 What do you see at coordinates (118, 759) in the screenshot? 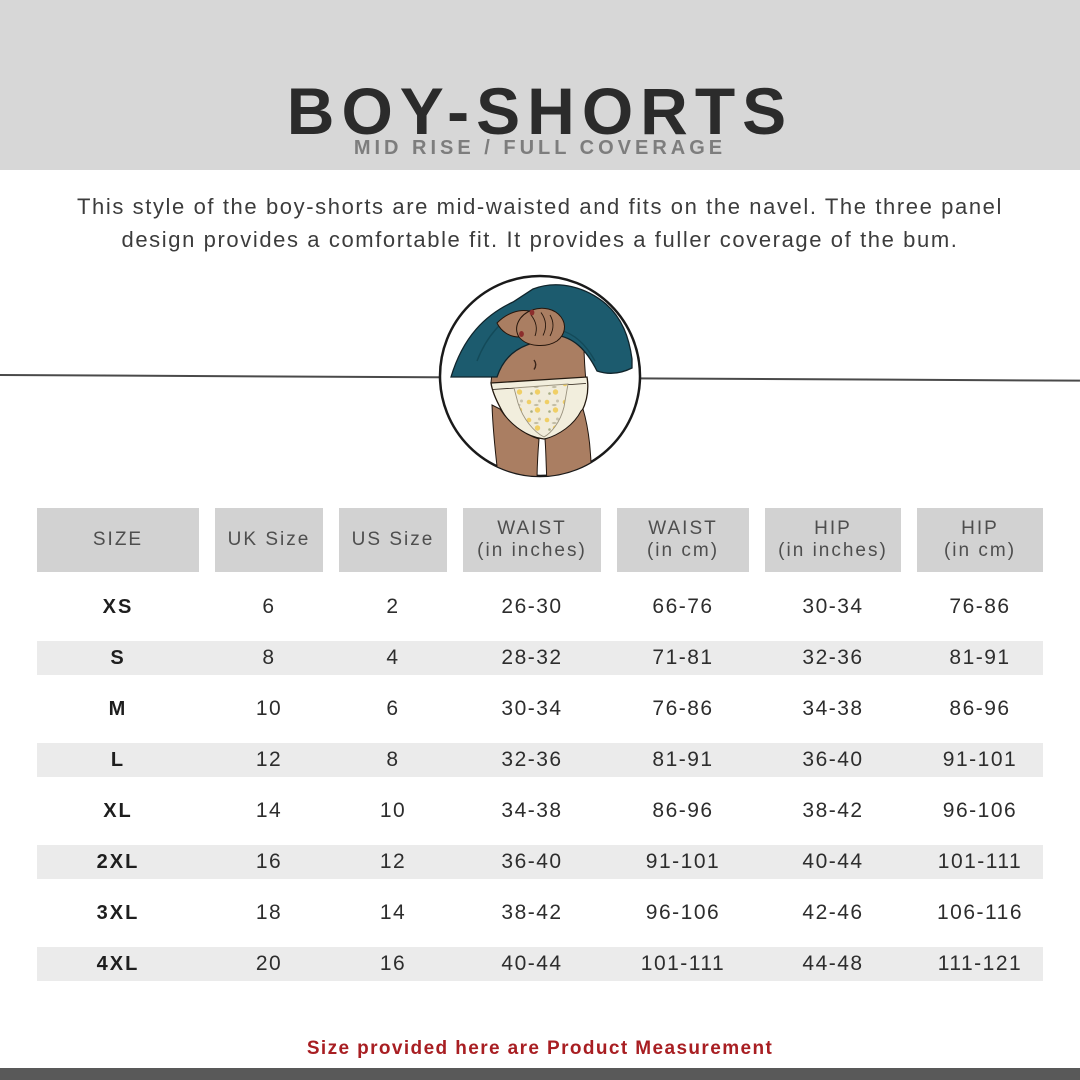
I see `cell-size: L` at bounding box center [118, 759].